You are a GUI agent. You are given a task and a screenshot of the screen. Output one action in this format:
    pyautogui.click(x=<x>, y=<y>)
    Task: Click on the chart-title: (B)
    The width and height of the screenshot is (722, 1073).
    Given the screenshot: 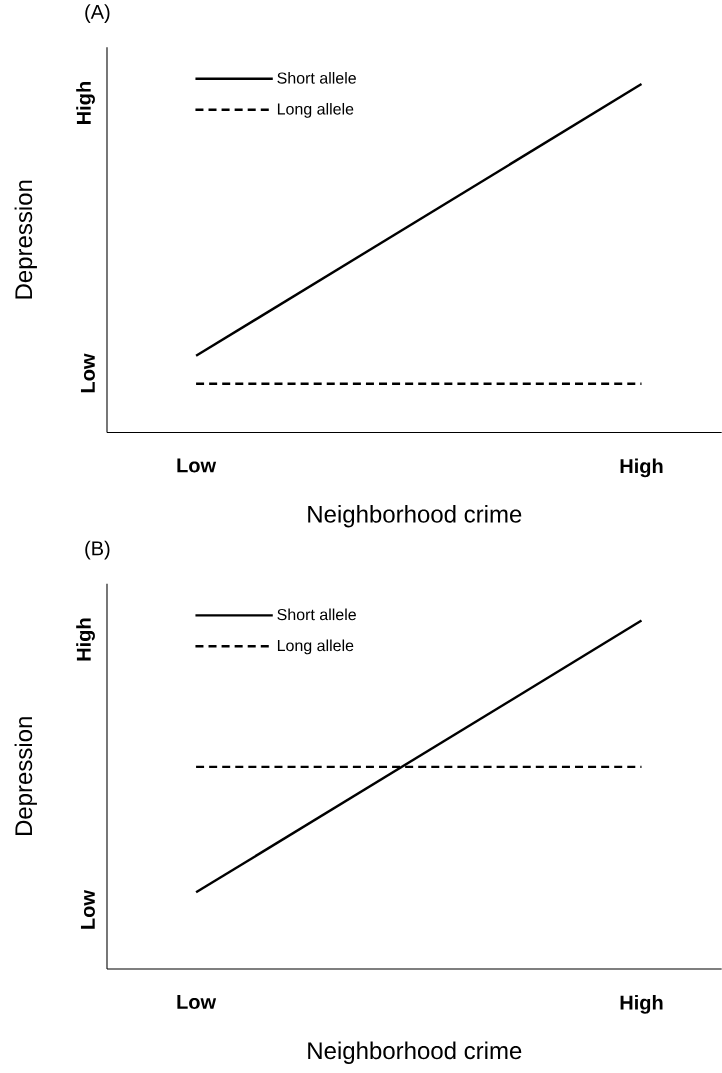 What is the action you would take?
    pyautogui.click(x=97, y=550)
    